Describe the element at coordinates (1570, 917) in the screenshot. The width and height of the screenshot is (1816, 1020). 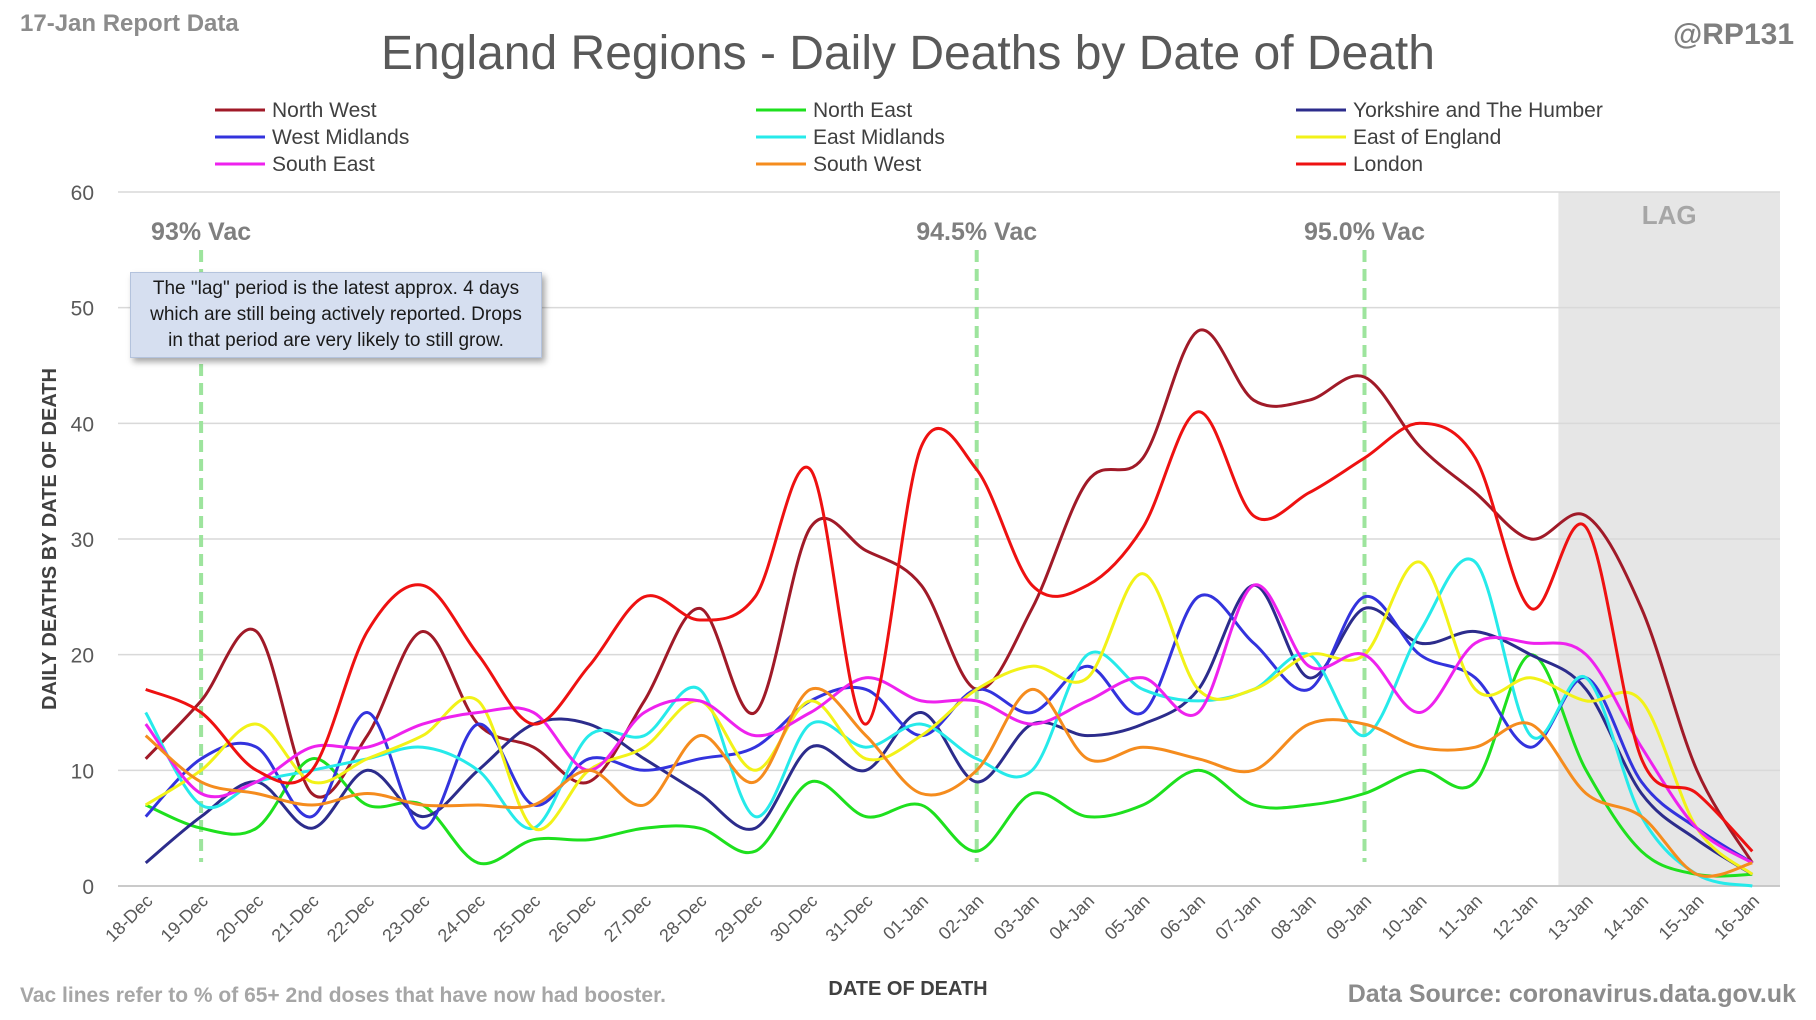
I see `x-tick-label: 13-Jan` at that location.